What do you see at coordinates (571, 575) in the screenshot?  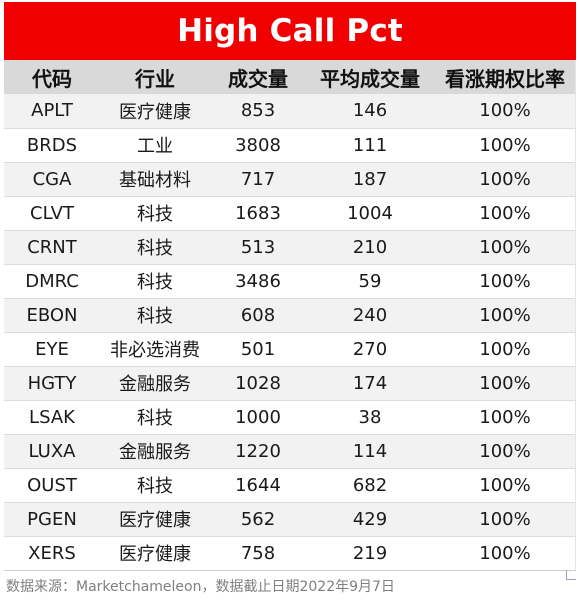 I see `selection-corner-icon` at bounding box center [571, 575].